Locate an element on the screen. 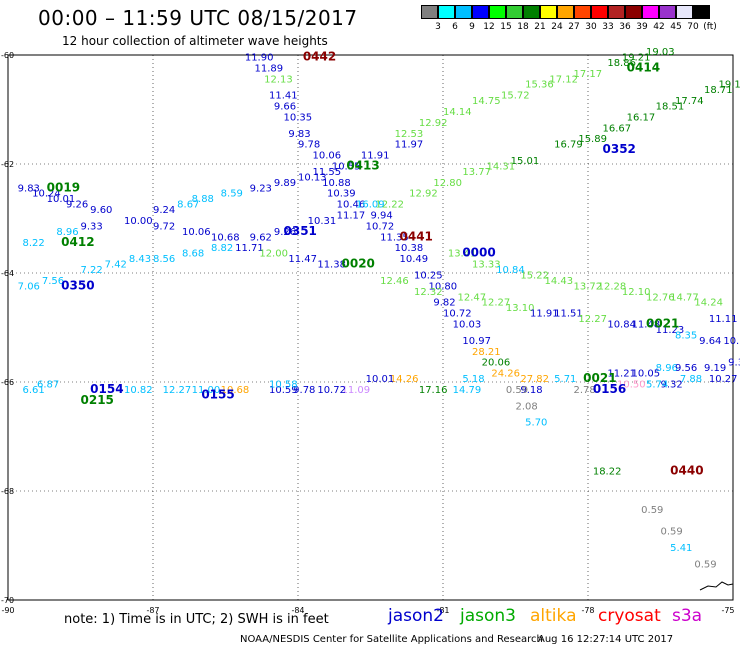 The image size is (740, 650). wave-height-reading: 8.35 is located at coordinates (686, 335).